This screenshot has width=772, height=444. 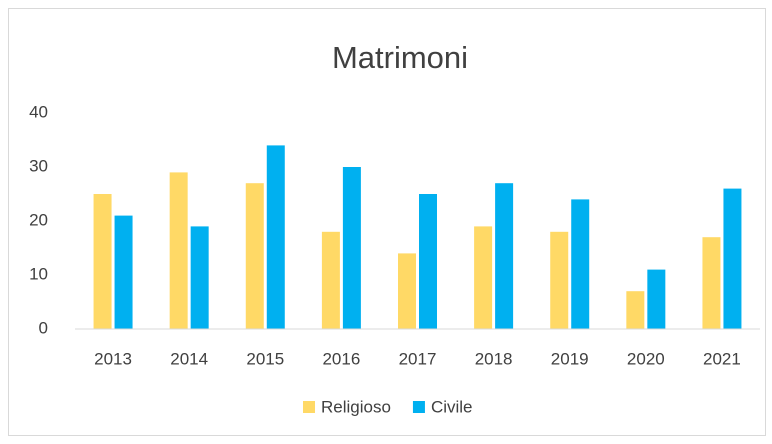 What do you see at coordinates (722, 358) in the screenshot?
I see `x-tick-label: 2021` at bounding box center [722, 358].